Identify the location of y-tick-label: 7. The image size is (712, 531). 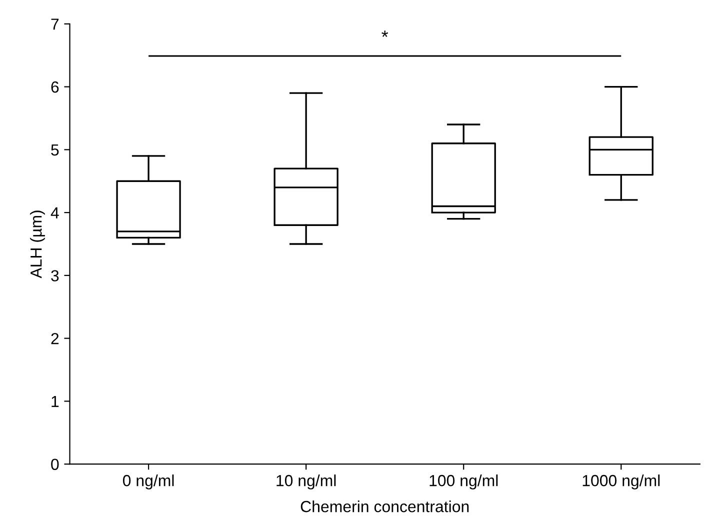
(55, 24).